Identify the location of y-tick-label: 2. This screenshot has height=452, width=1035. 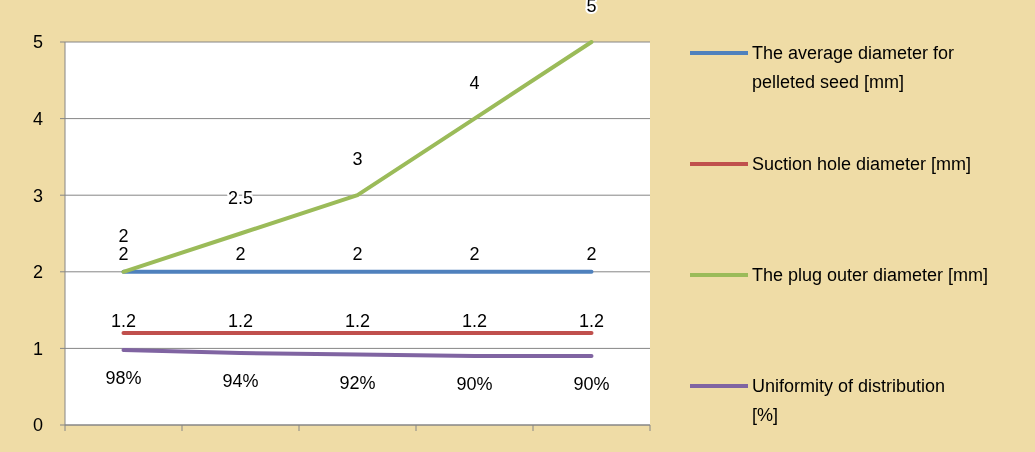
(37, 272).